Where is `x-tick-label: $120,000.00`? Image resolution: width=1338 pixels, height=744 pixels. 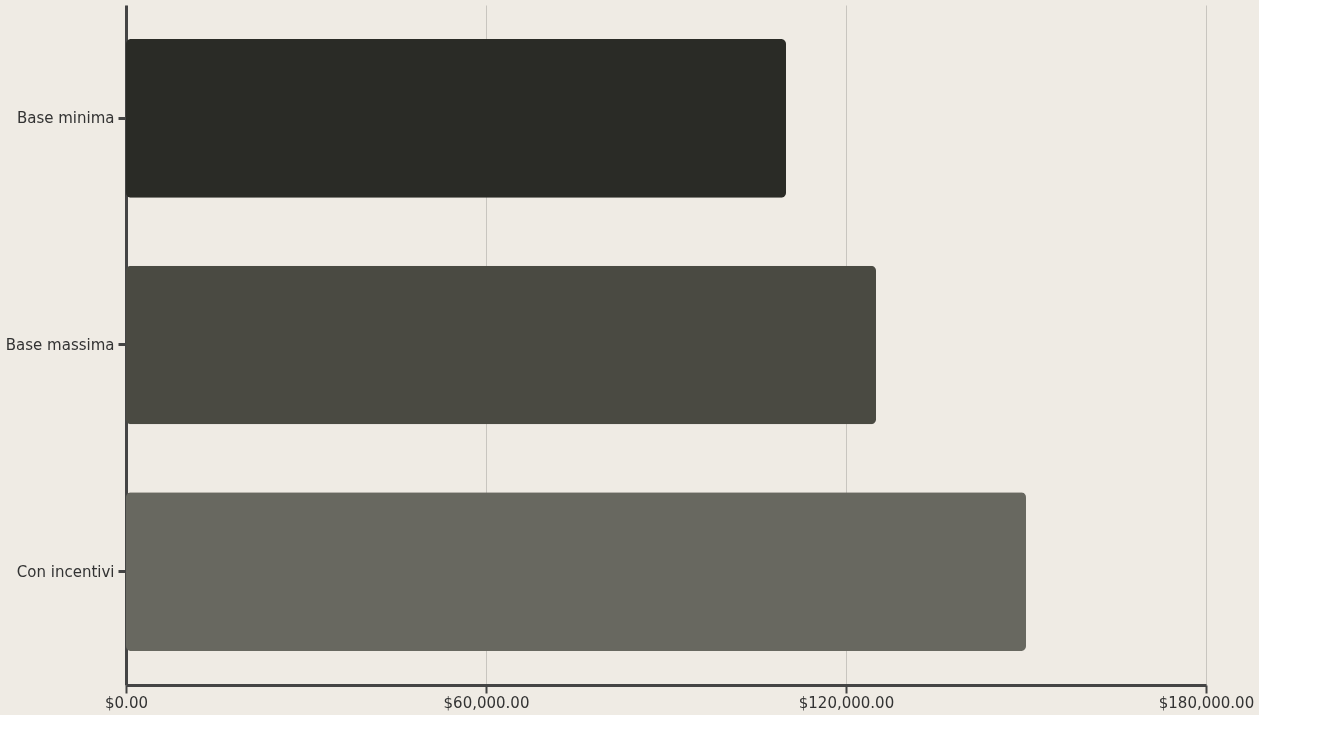 x-tick-label: $120,000.00 is located at coordinates (846, 702).